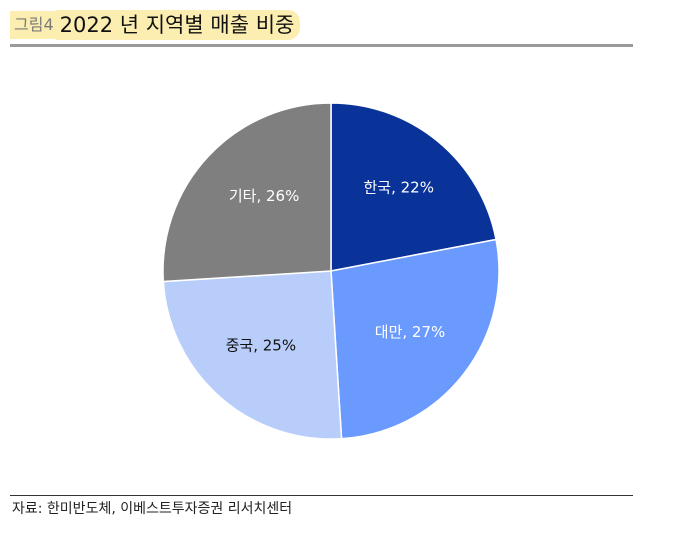 The height and width of the screenshot is (548, 678). What do you see at coordinates (152, 509) in the screenshot?
I see `source-note: 자료: 한미반도체, 이베스트투자증권 리서치센터` at bounding box center [152, 509].